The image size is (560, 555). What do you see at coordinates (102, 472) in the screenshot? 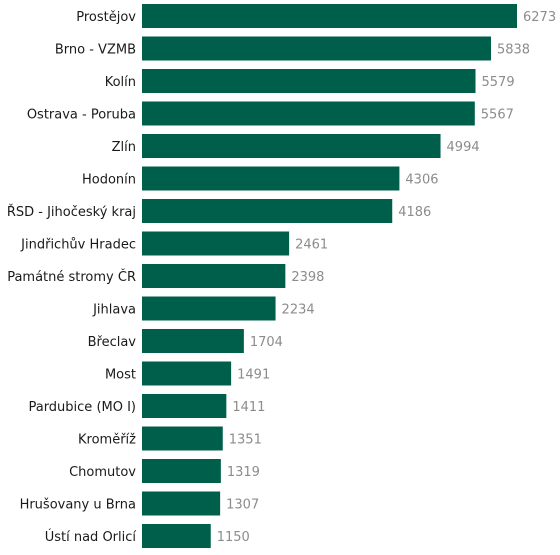
I see `category-label: Chomutov` at bounding box center [102, 472].